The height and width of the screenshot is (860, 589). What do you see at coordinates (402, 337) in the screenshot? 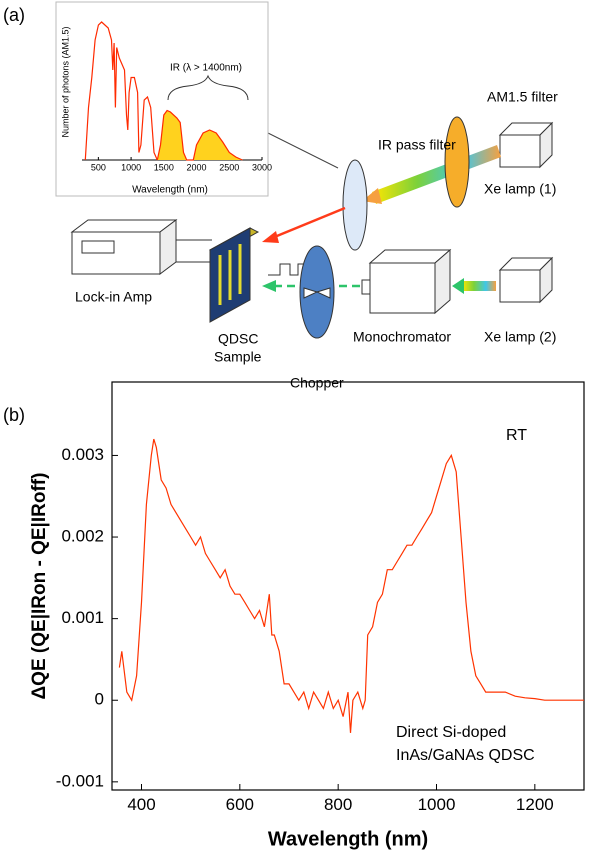
I see `label: Monochromator` at bounding box center [402, 337].